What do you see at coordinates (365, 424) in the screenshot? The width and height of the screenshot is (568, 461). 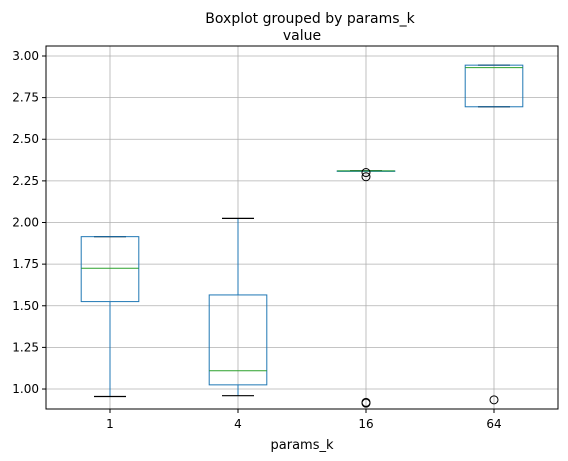 I see `x-tick-label: 16` at bounding box center [365, 424].